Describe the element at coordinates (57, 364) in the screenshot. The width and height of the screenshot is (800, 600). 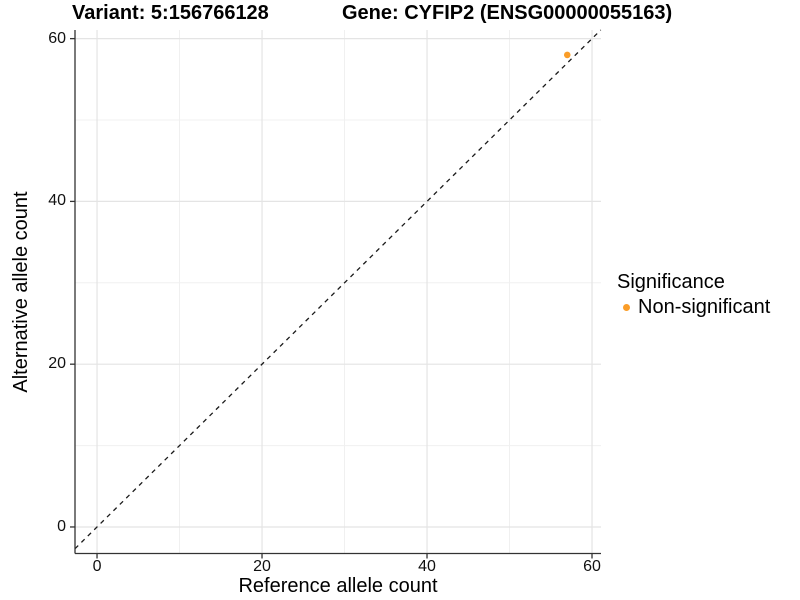
I see `y-tick-label: 20` at that location.